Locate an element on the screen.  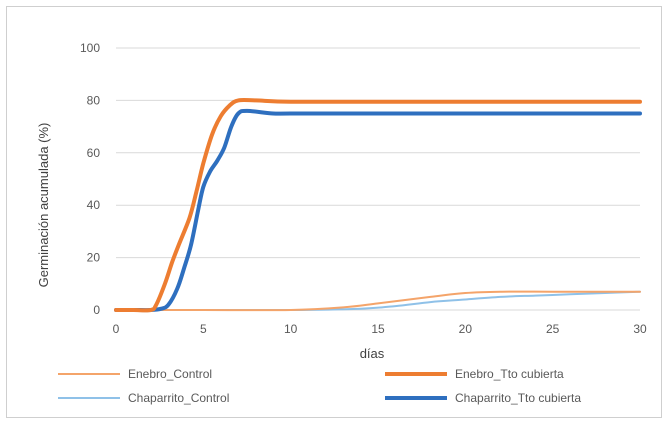
legend-item: Chaparrito_Tto cubierta is located at coordinates (483, 398).